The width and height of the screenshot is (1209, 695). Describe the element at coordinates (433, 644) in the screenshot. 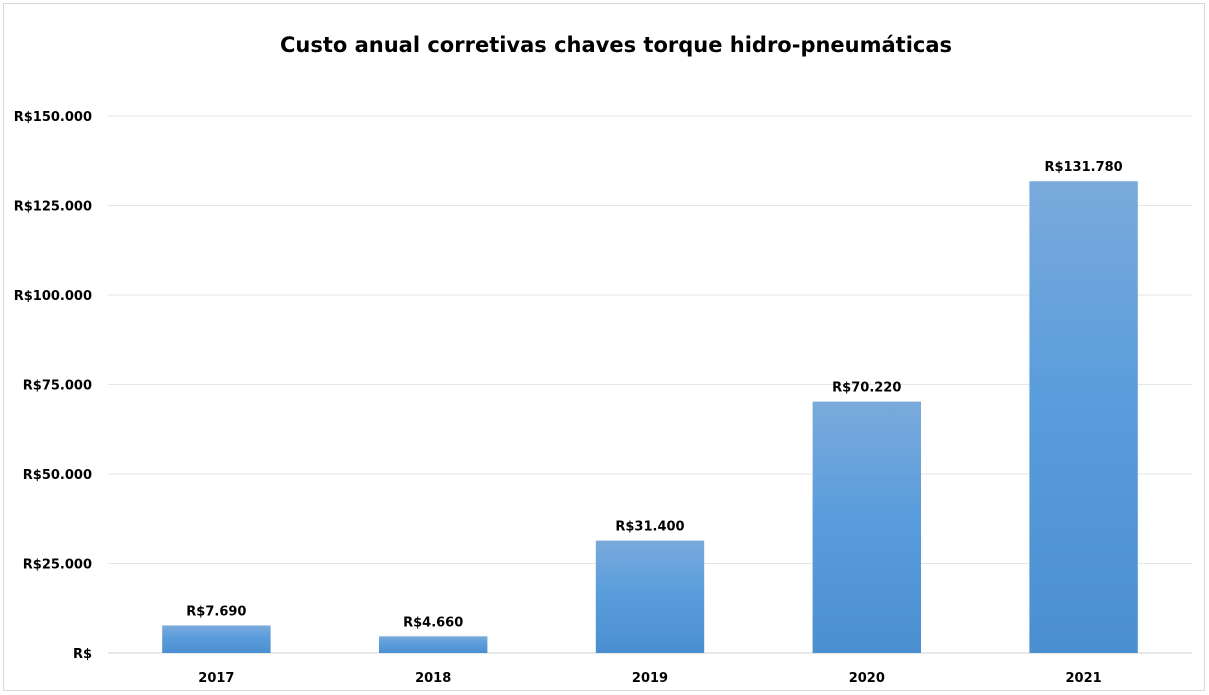

I see `bar-2018` at that location.